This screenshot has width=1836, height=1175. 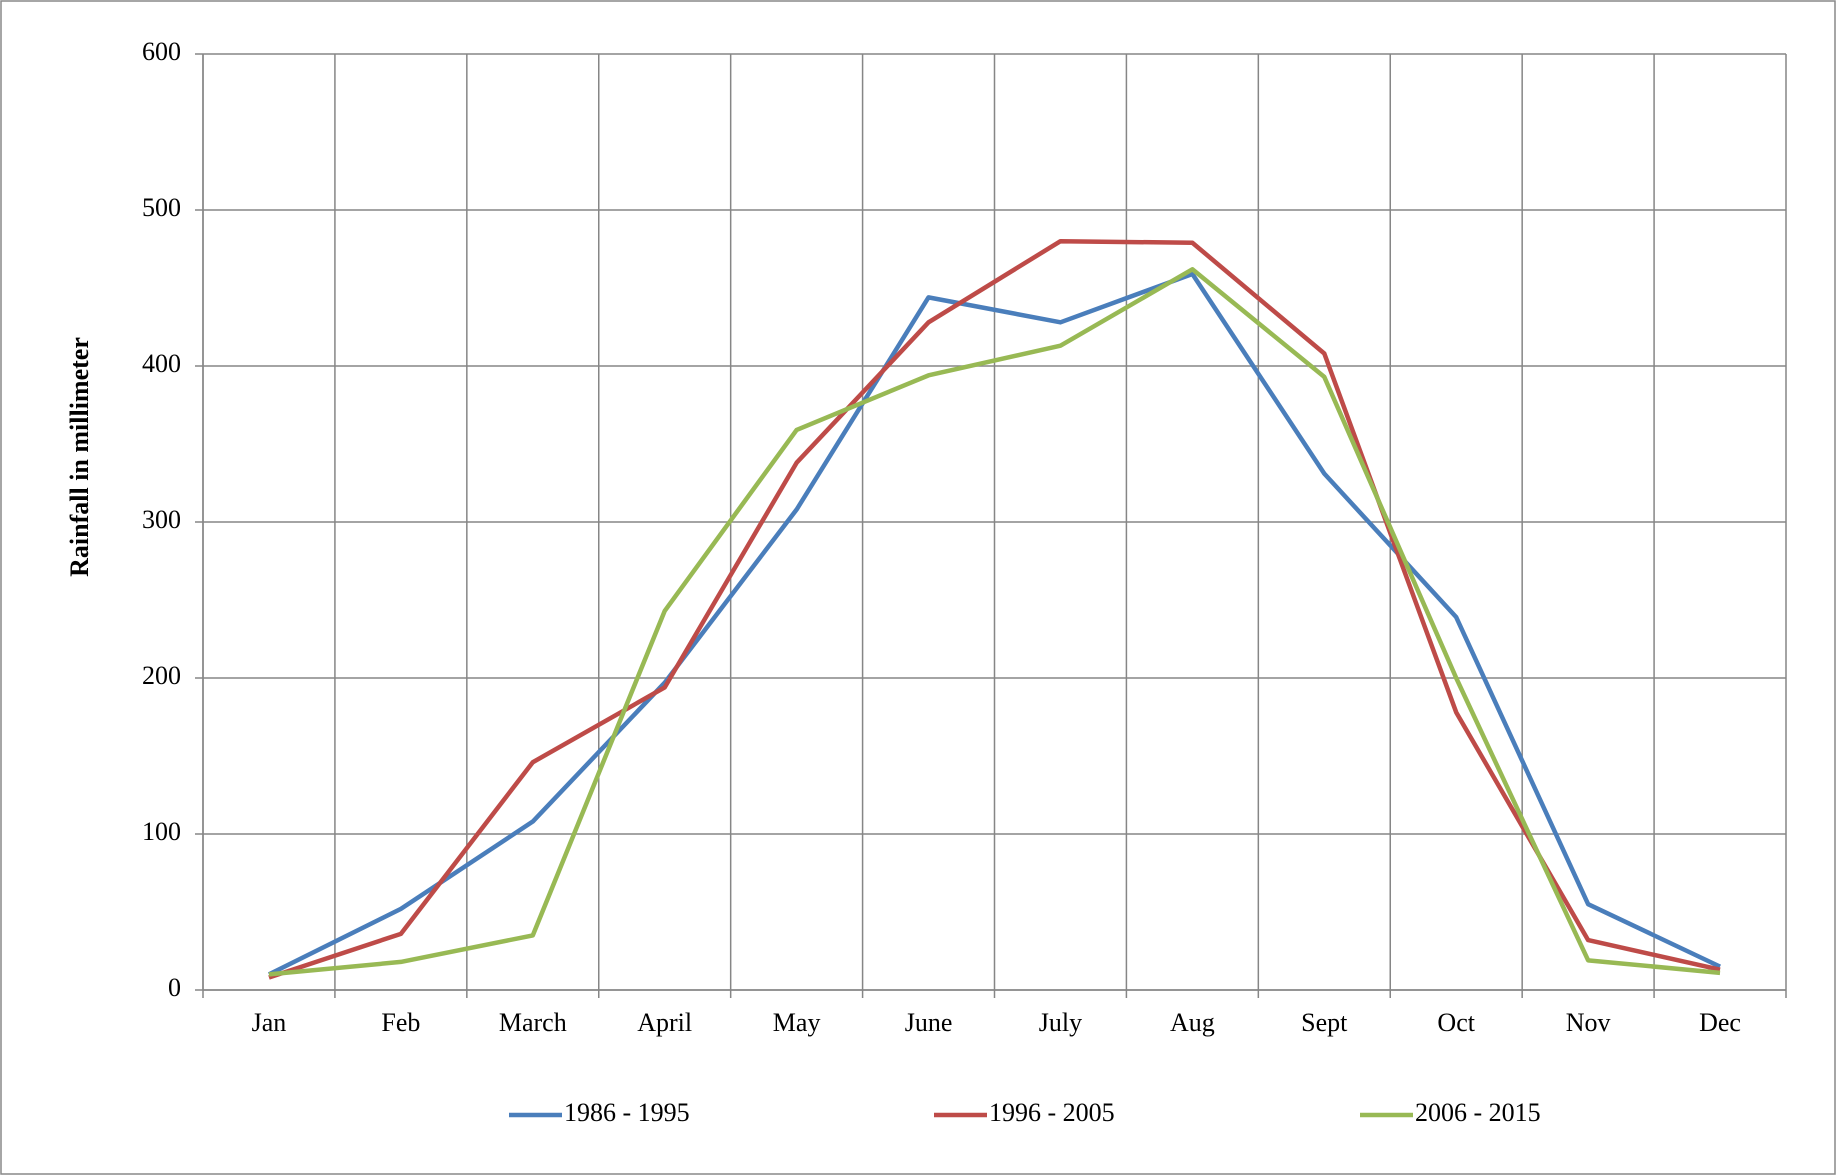 What do you see at coordinates (174, 987) in the screenshot?
I see `y-tick-label: 0` at bounding box center [174, 987].